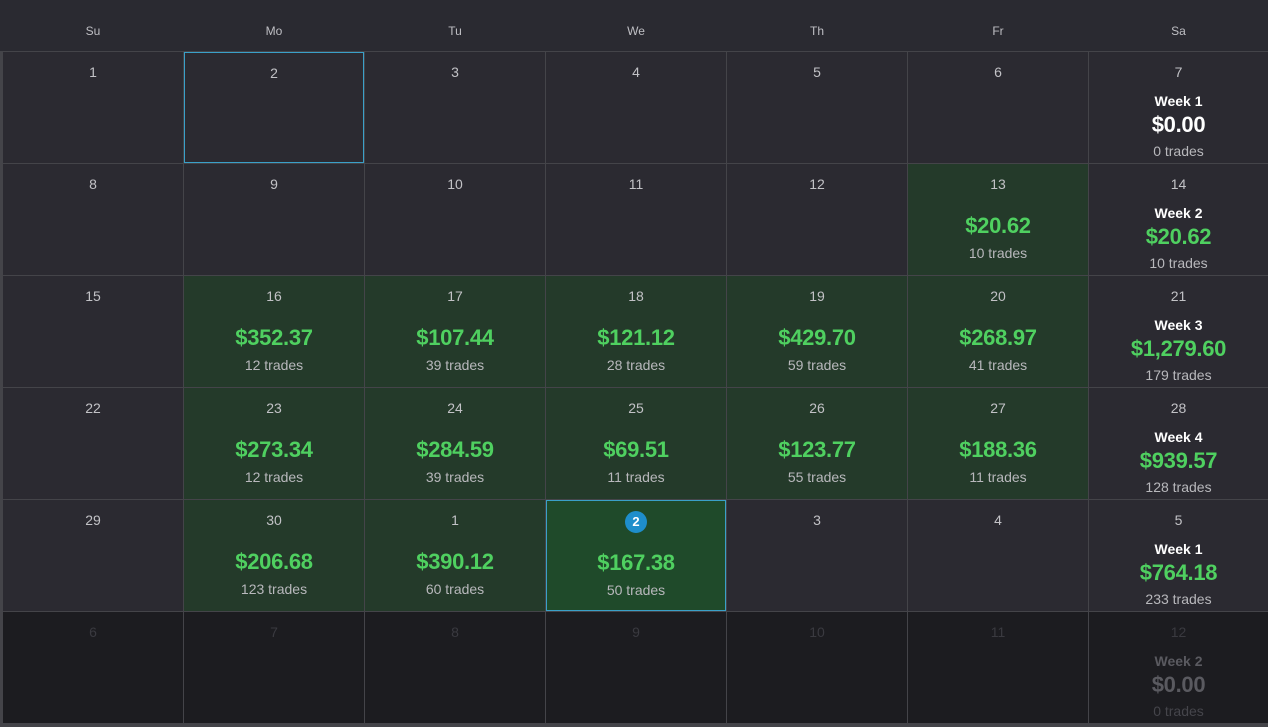  I want to click on week-pnl: $20.62, so click(1178, 236).